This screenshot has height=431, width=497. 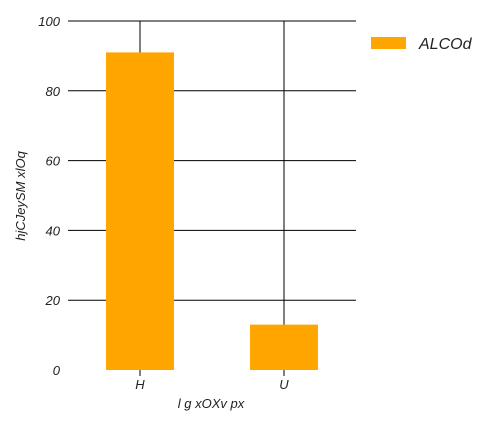 I want to click on y-tick-labels: 0 20 40 60 80 100, so click(x=49, y=196).